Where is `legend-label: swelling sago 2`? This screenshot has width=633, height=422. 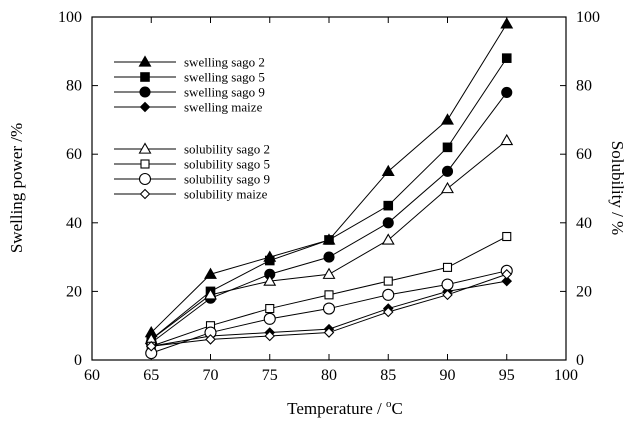
legend-label: swelling sago 2 is located at coordinates (224, 62).